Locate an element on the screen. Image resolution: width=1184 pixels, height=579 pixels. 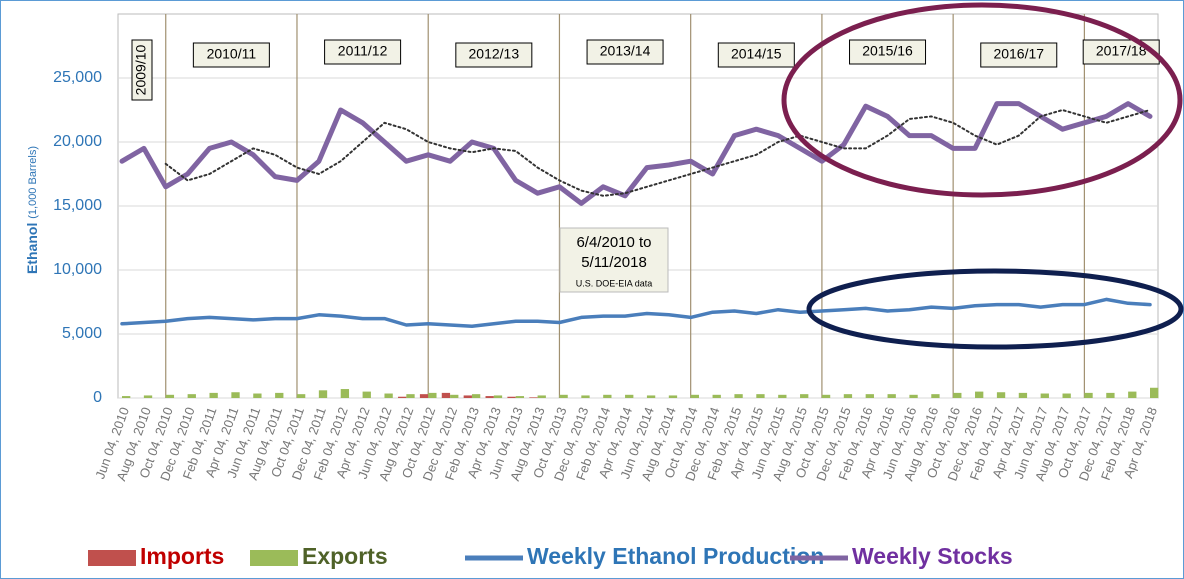
year-label: 2009/10 is located at coordinates (141, 69).